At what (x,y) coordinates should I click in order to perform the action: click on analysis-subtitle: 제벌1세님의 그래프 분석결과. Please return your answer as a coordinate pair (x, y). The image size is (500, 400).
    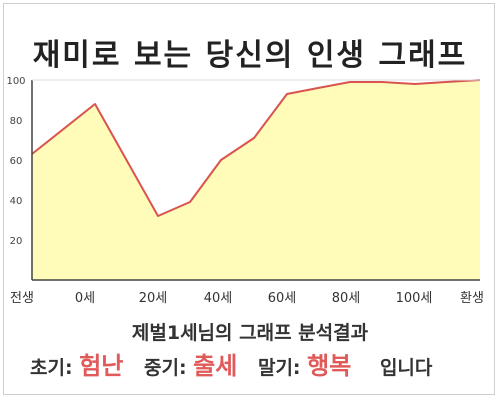
    Looking at the image, I should click on (250, 333).